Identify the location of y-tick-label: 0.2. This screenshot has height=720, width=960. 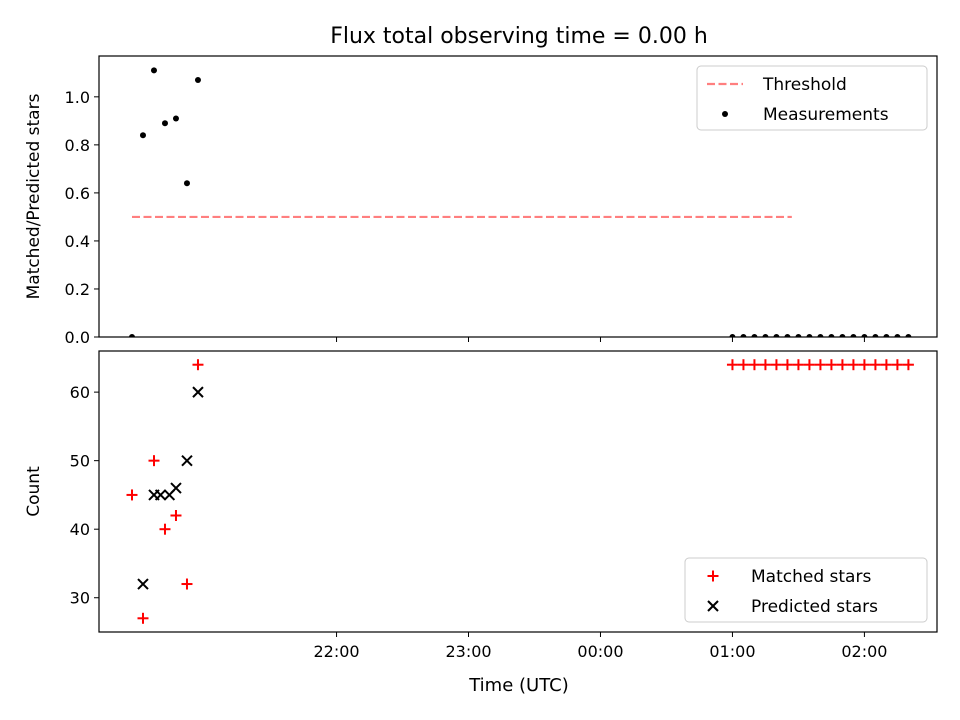
(77, 289).